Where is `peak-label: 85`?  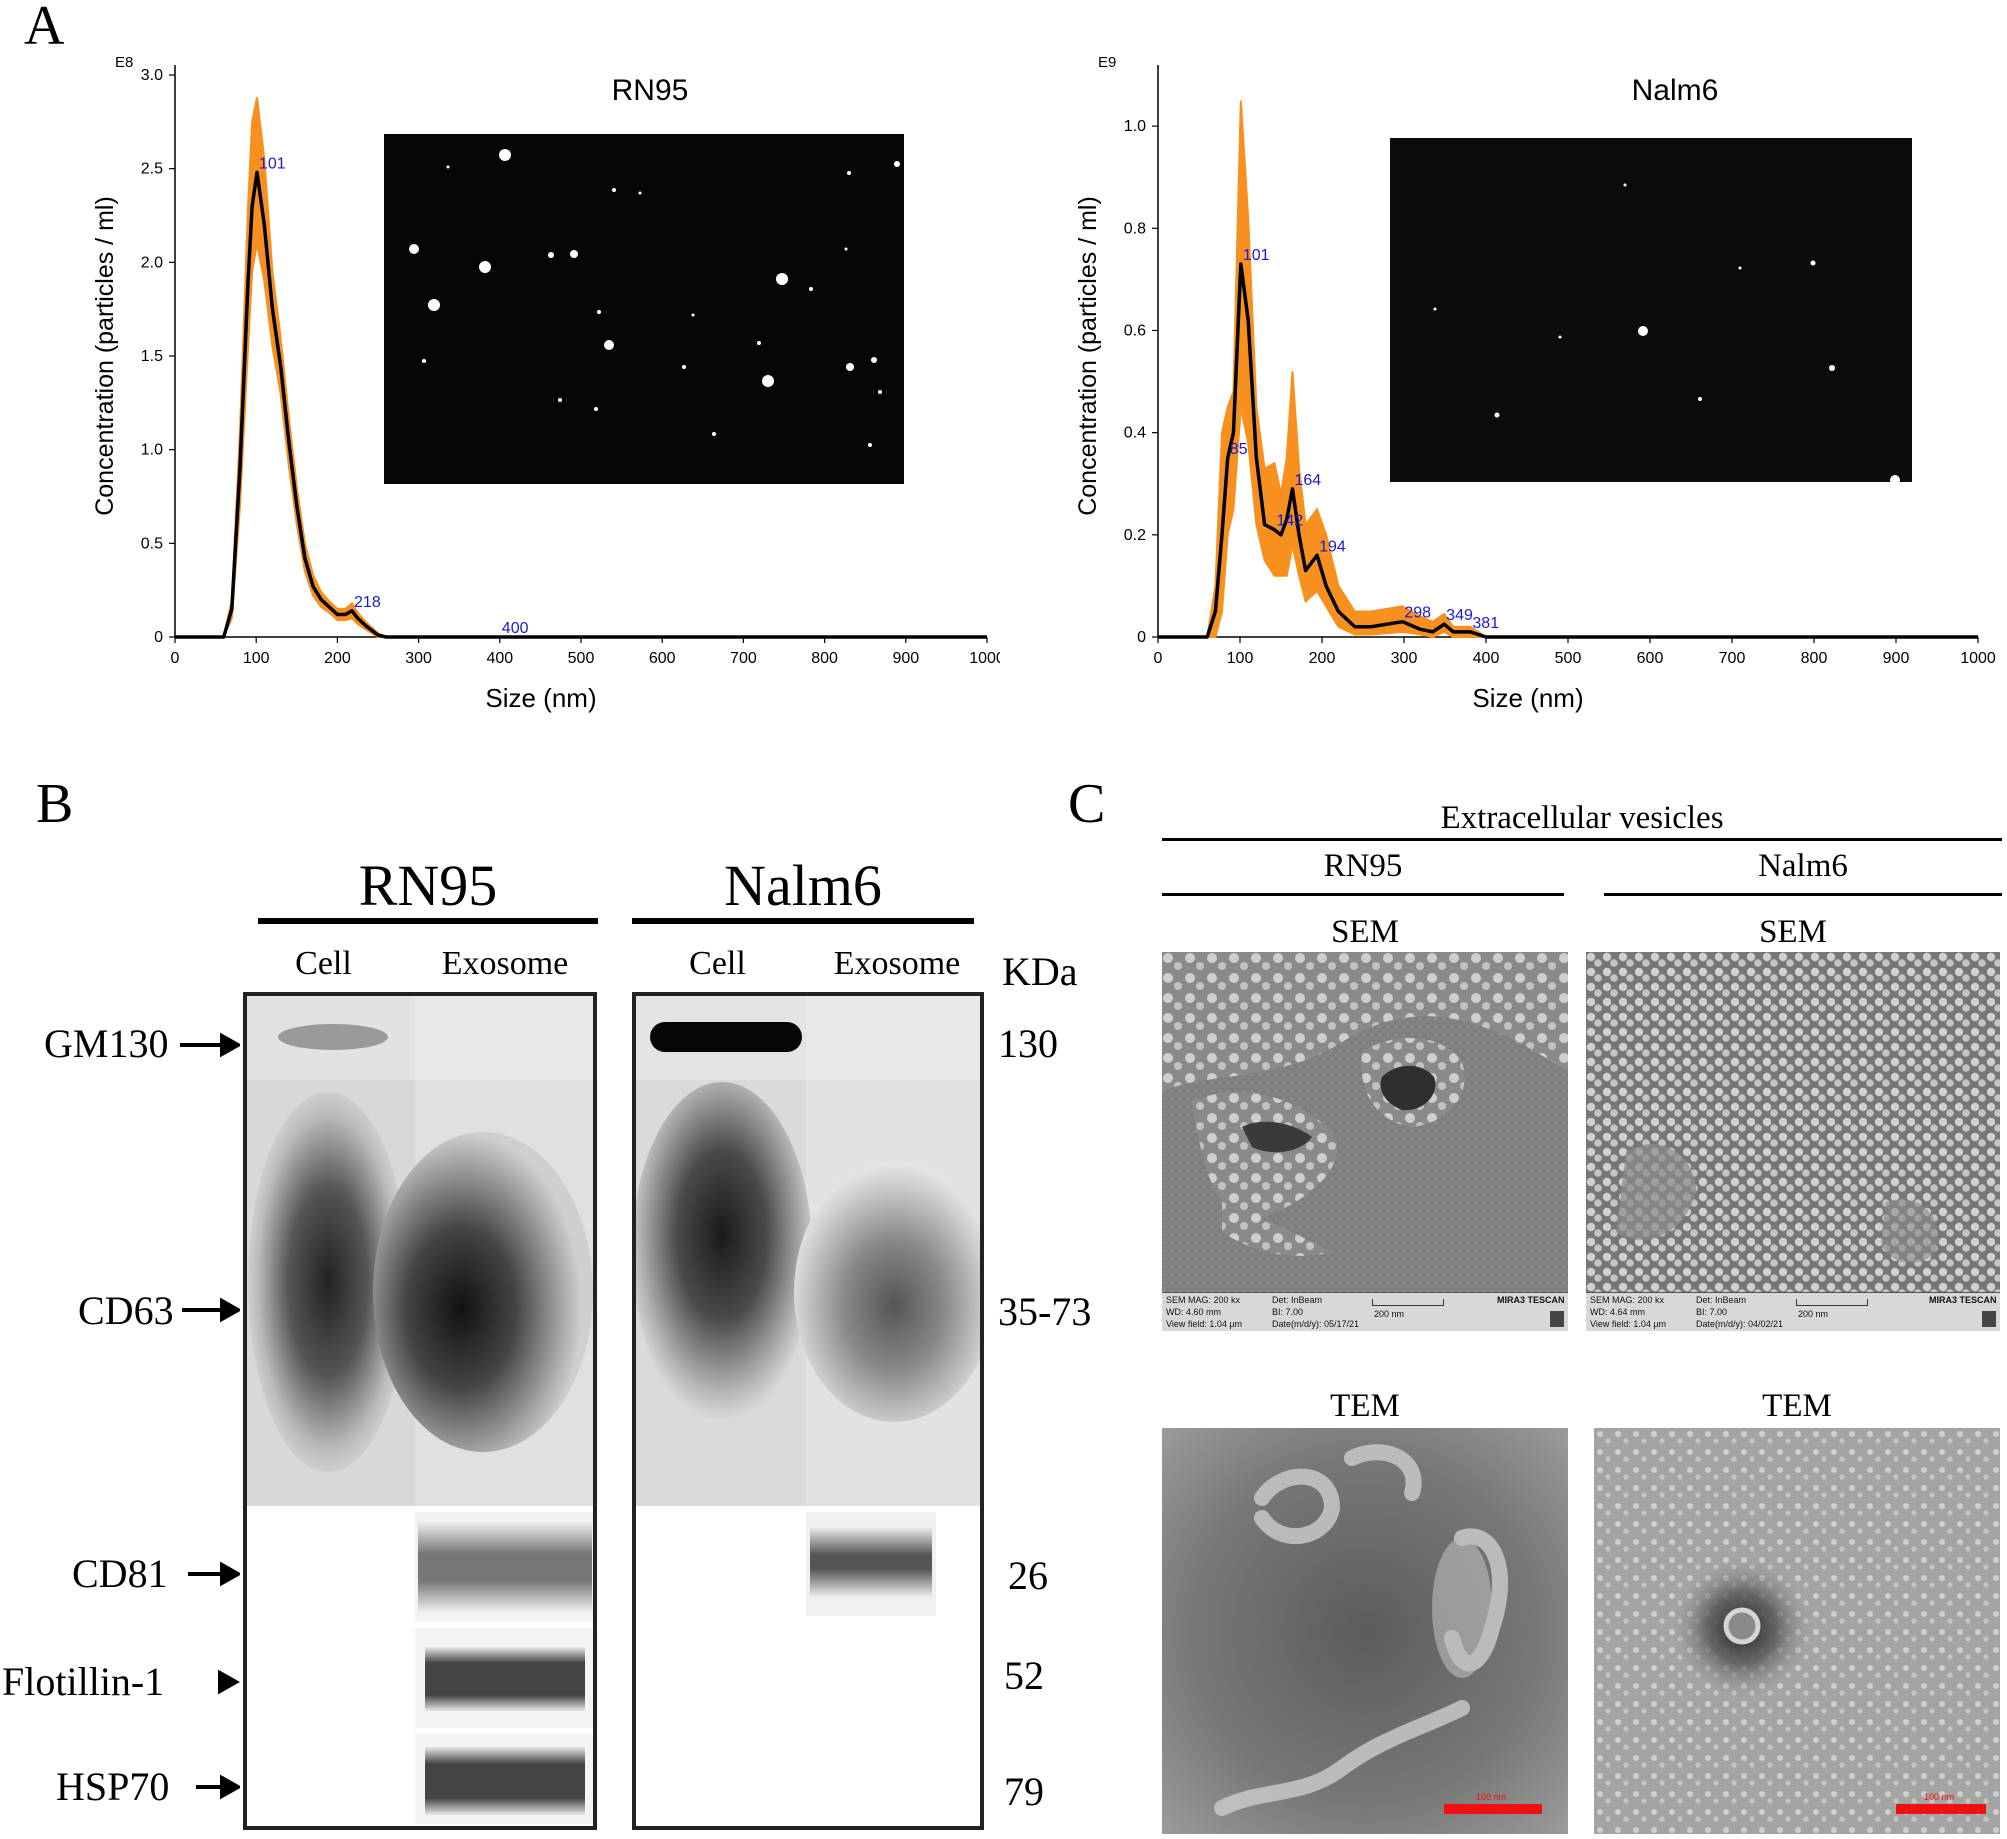 peak-label: 85 is located at coordinates (1239, 449).